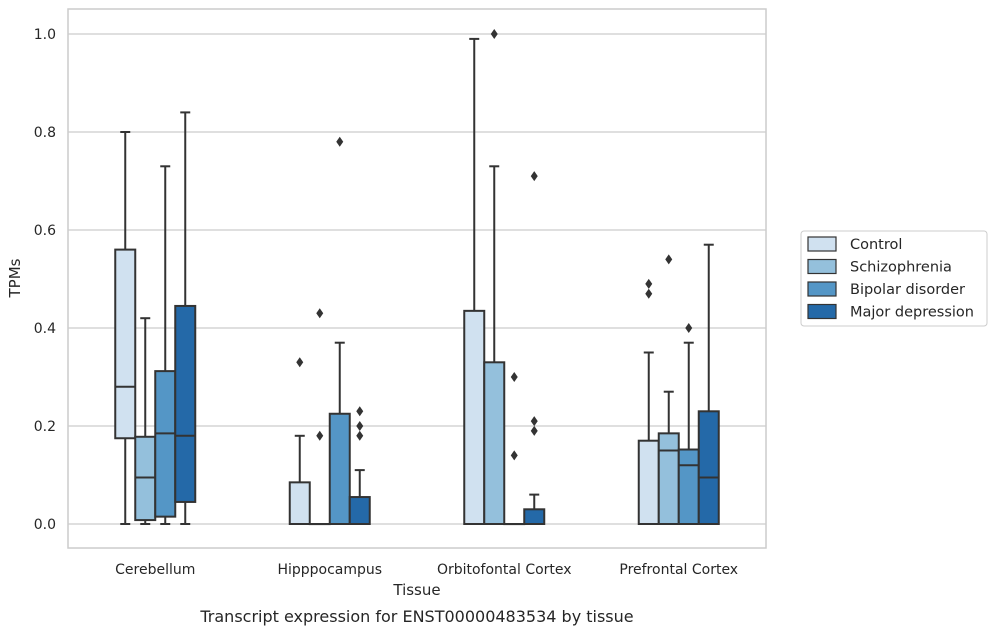  Describe the element at coordinates (155, 570) in the screenshot. I see `x-tick-label: Cerebellum` at that location.